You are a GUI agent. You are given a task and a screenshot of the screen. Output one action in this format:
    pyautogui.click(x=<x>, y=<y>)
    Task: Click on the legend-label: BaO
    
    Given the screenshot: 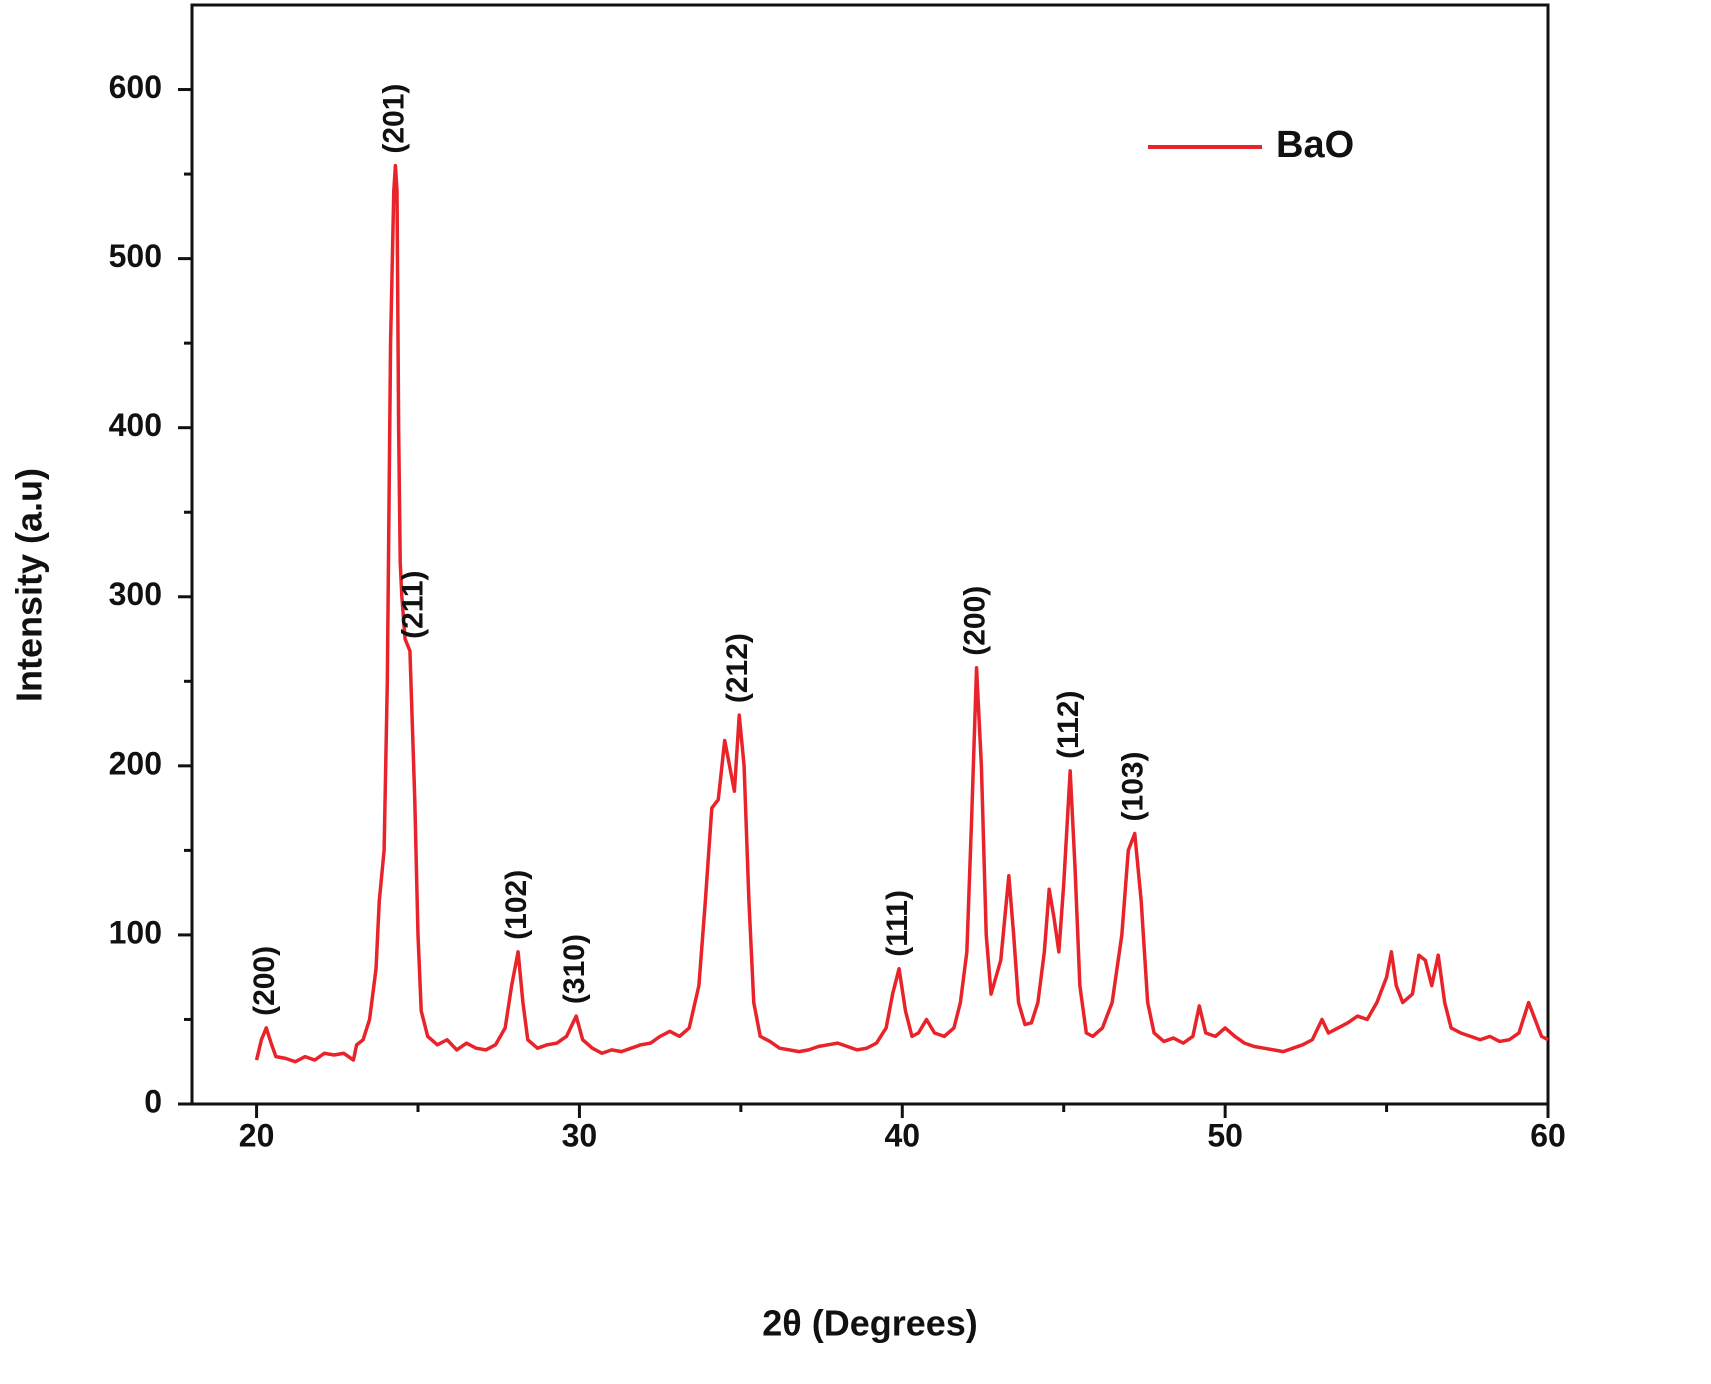 What is the action you would take?
    pyautogui.click(x=1315, y=145)
    